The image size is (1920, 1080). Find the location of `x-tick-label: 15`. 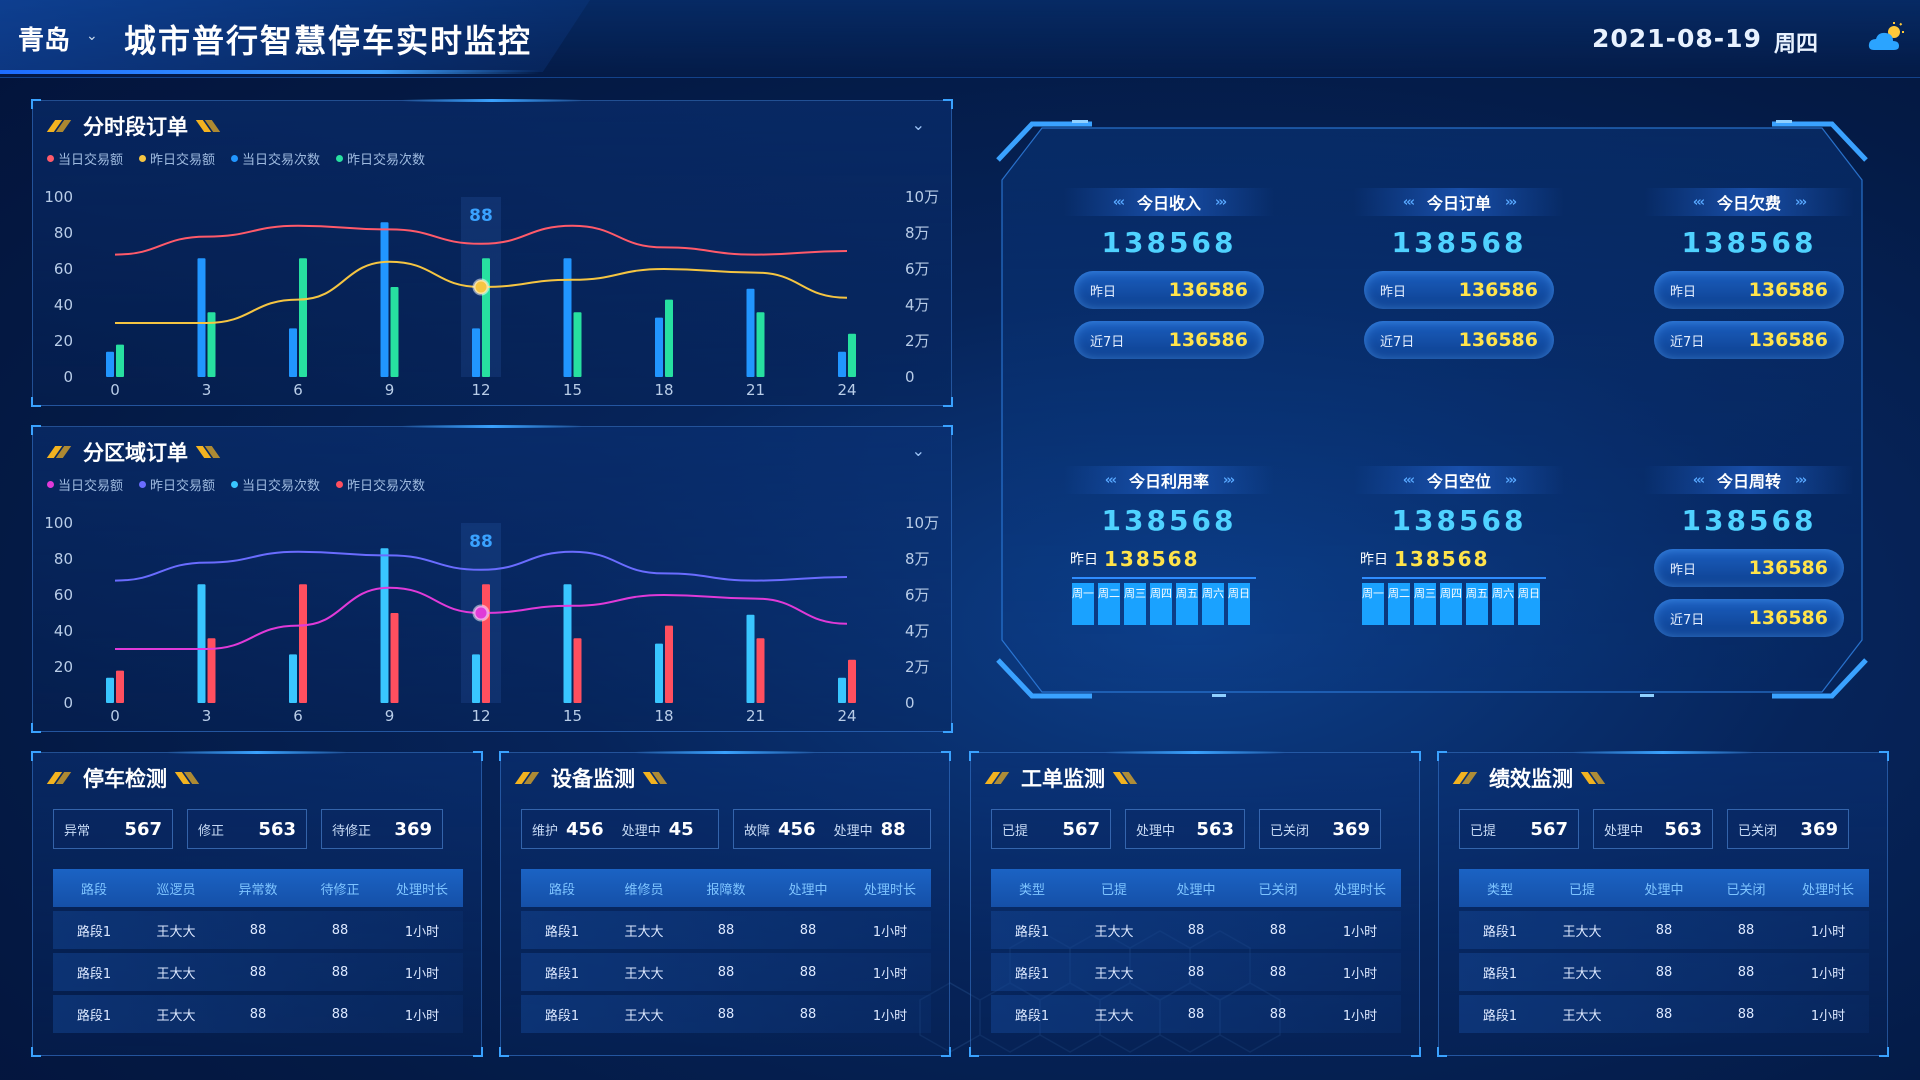

x-tick-label: 15 is located at coordinates (572, 390).